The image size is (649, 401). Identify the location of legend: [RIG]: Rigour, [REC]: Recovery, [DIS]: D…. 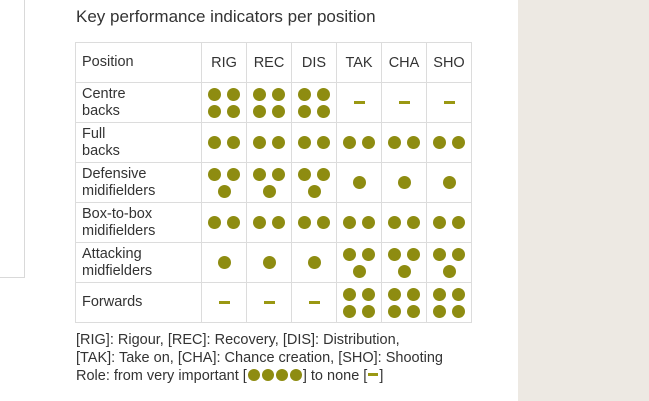
(259, 358).